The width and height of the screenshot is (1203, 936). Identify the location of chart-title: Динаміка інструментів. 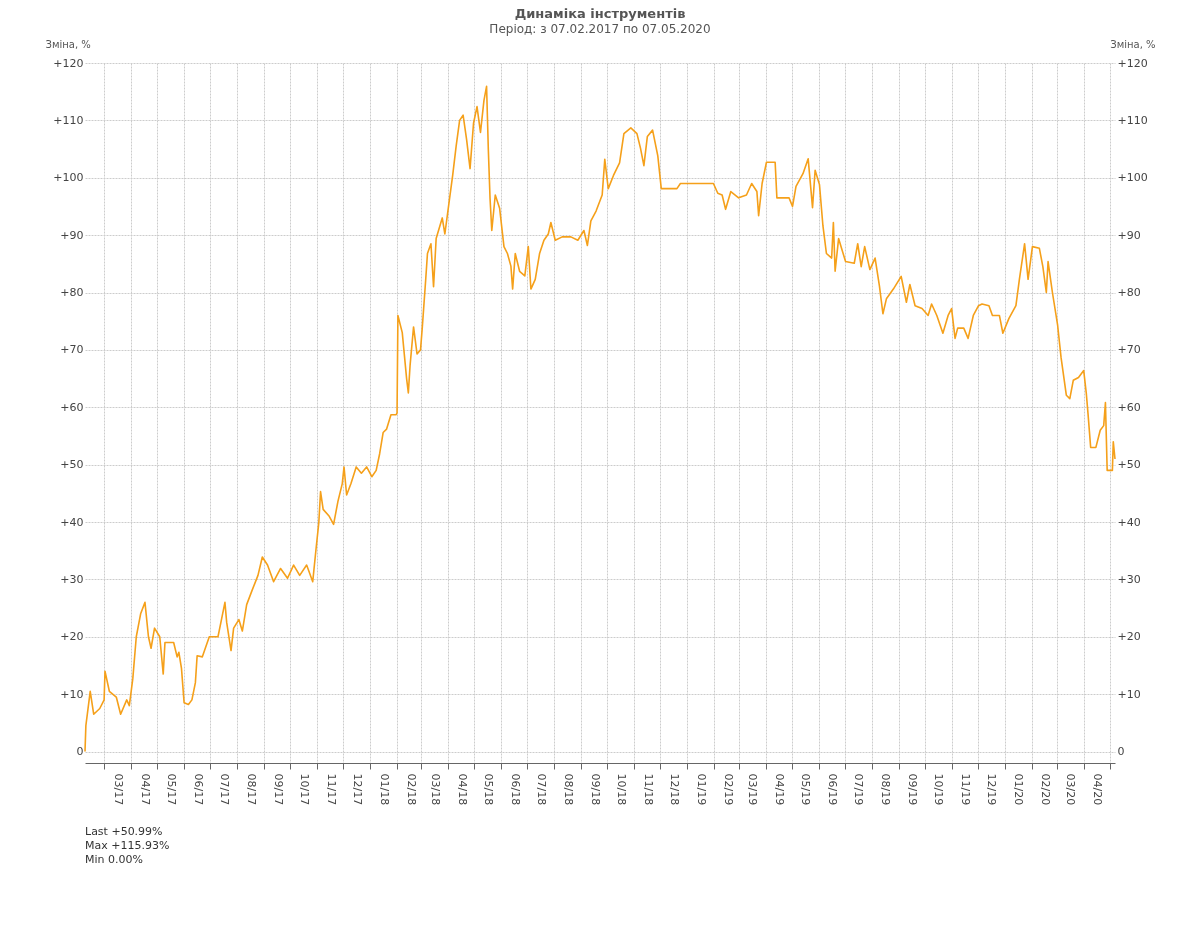
(600, 13).